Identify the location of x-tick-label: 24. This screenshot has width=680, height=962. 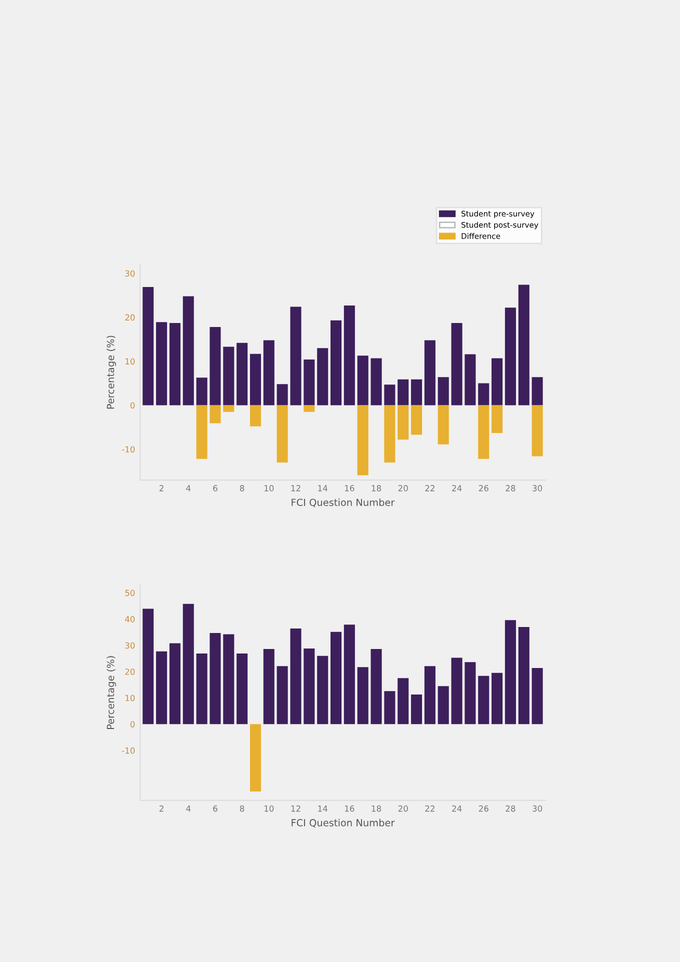
(457, 488).